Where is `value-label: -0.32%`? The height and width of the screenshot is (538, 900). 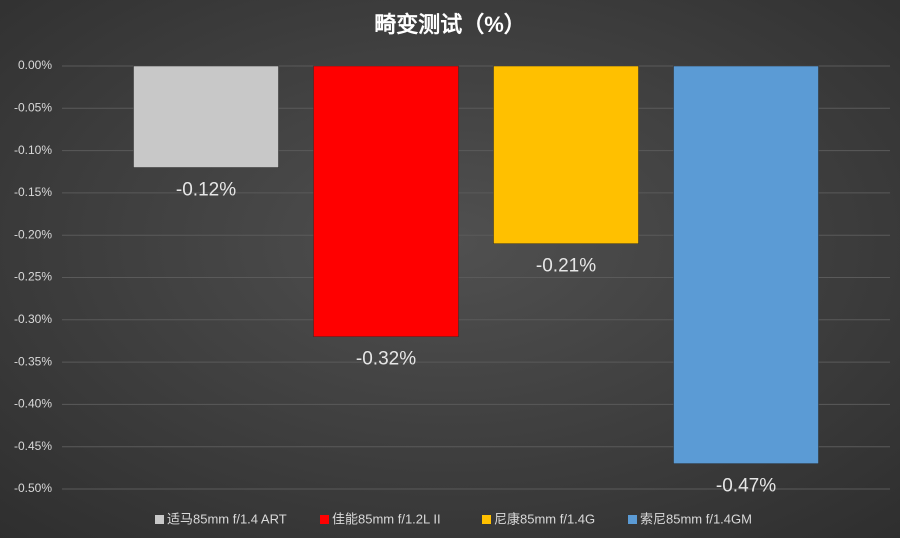
value-label: -0.32% is located at coordinates (386, 359).